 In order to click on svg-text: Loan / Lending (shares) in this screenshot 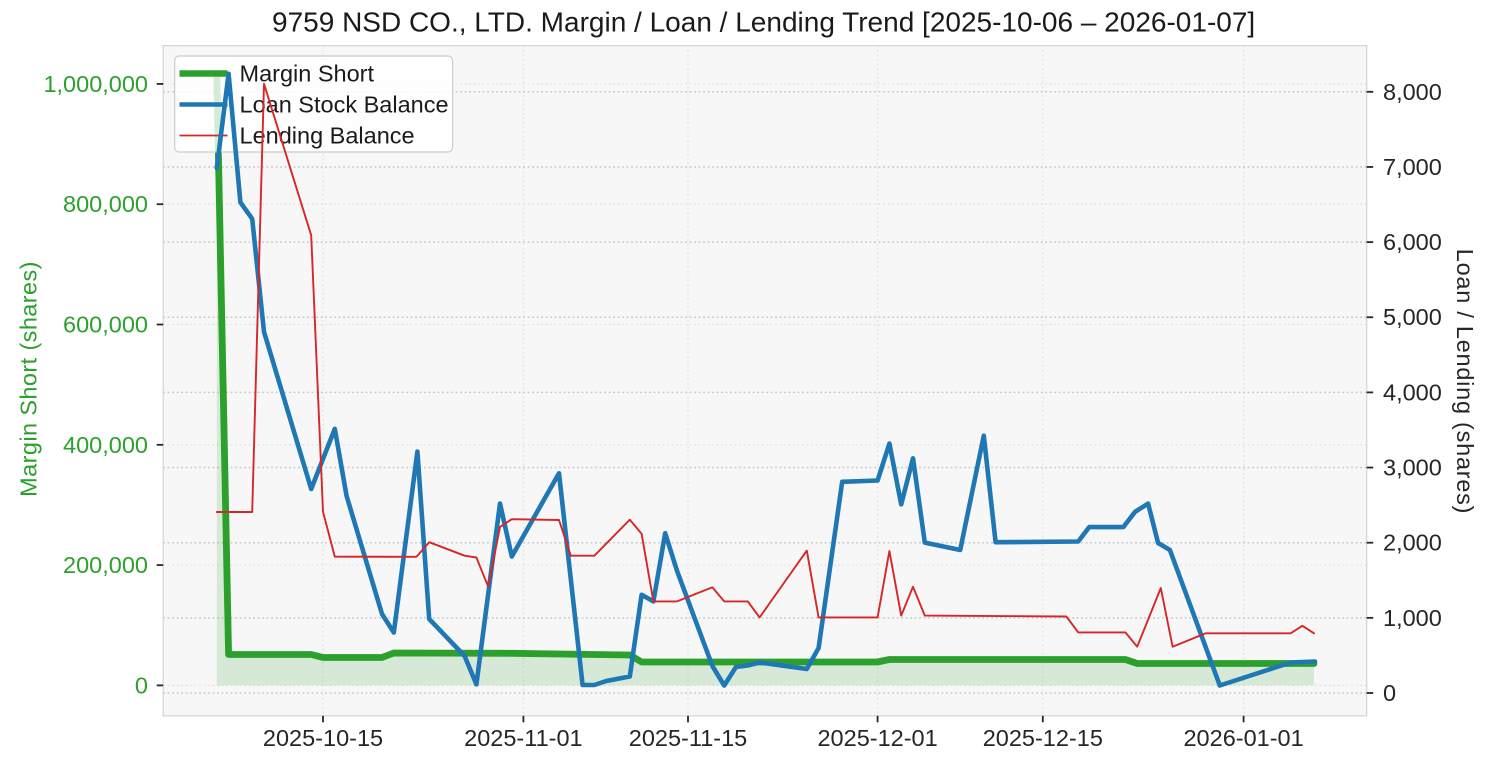, I will do `click(1465, 381)`.